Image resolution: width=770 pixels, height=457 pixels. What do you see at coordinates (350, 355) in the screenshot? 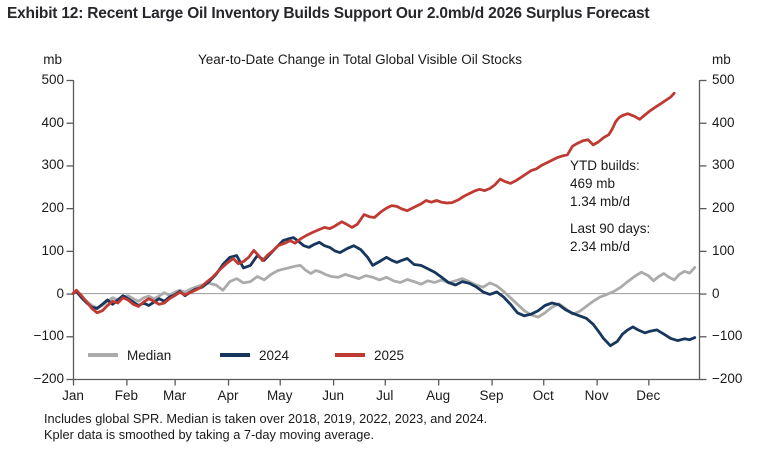
I see `legend-swatch-2025` at bounding box center [350, 355].